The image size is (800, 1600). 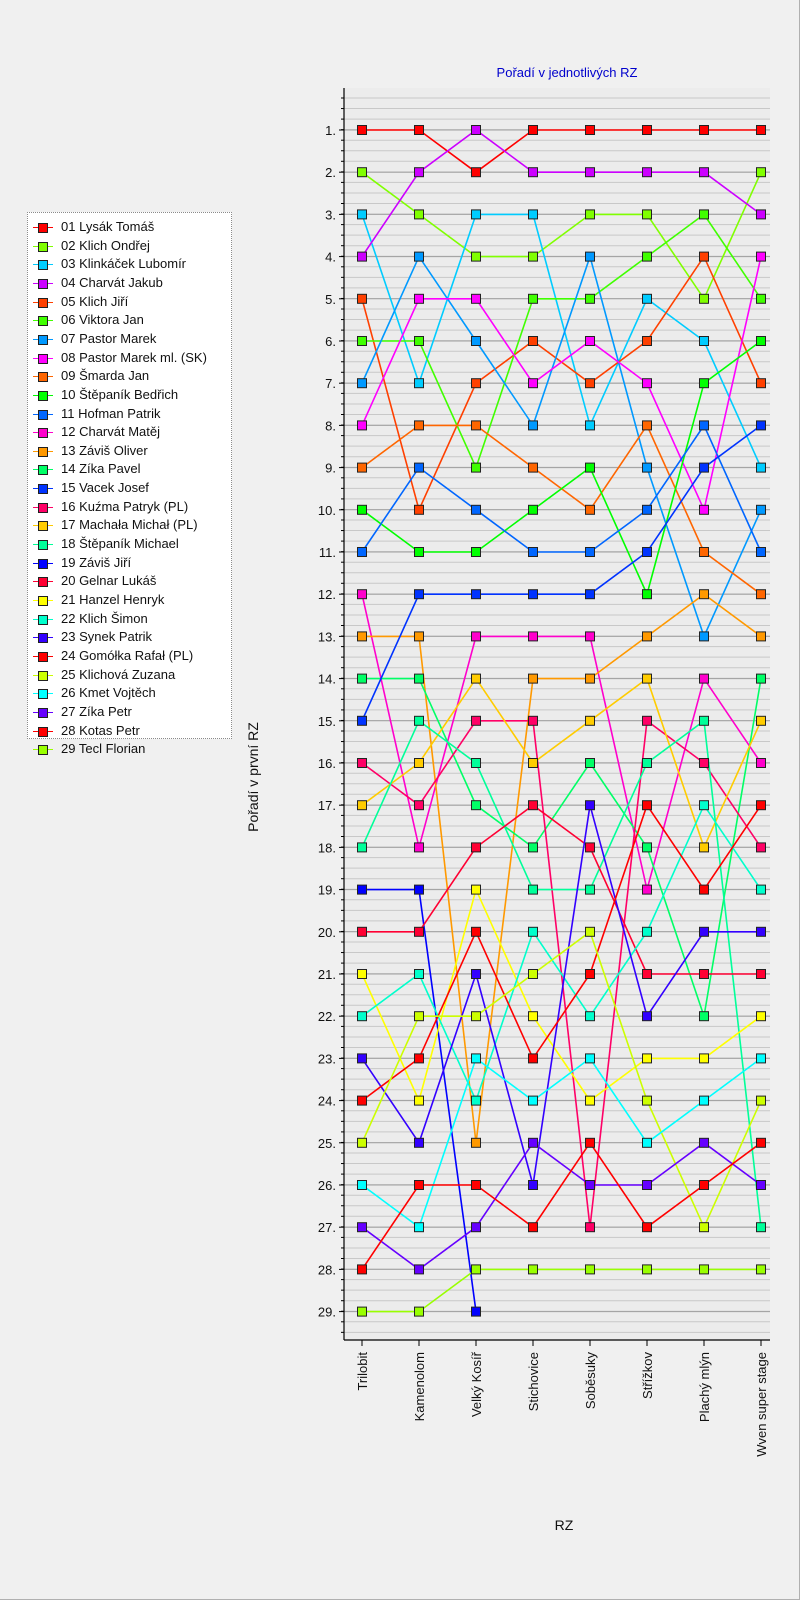 I want to click on legend-label: 02 Klich Ondřej, so click(x=105, y=245).